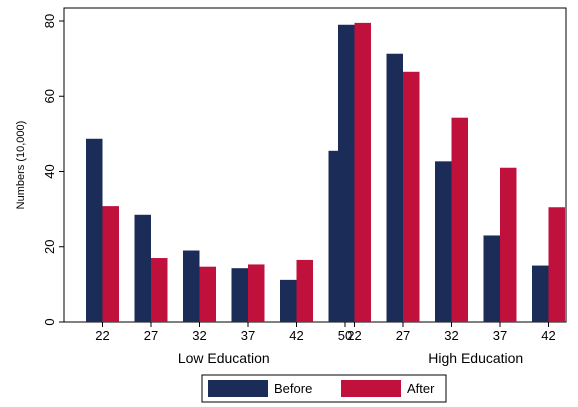 This screenshot has height=407, width=578. I want to click on y-tick-label: 0, so click(49, 321).